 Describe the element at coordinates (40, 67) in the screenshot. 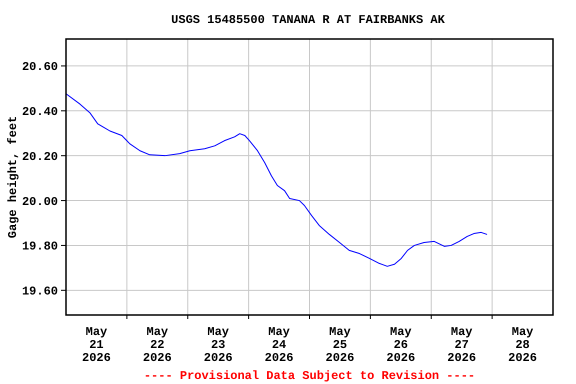

I see `y-tick-label: 20.60` at that location.